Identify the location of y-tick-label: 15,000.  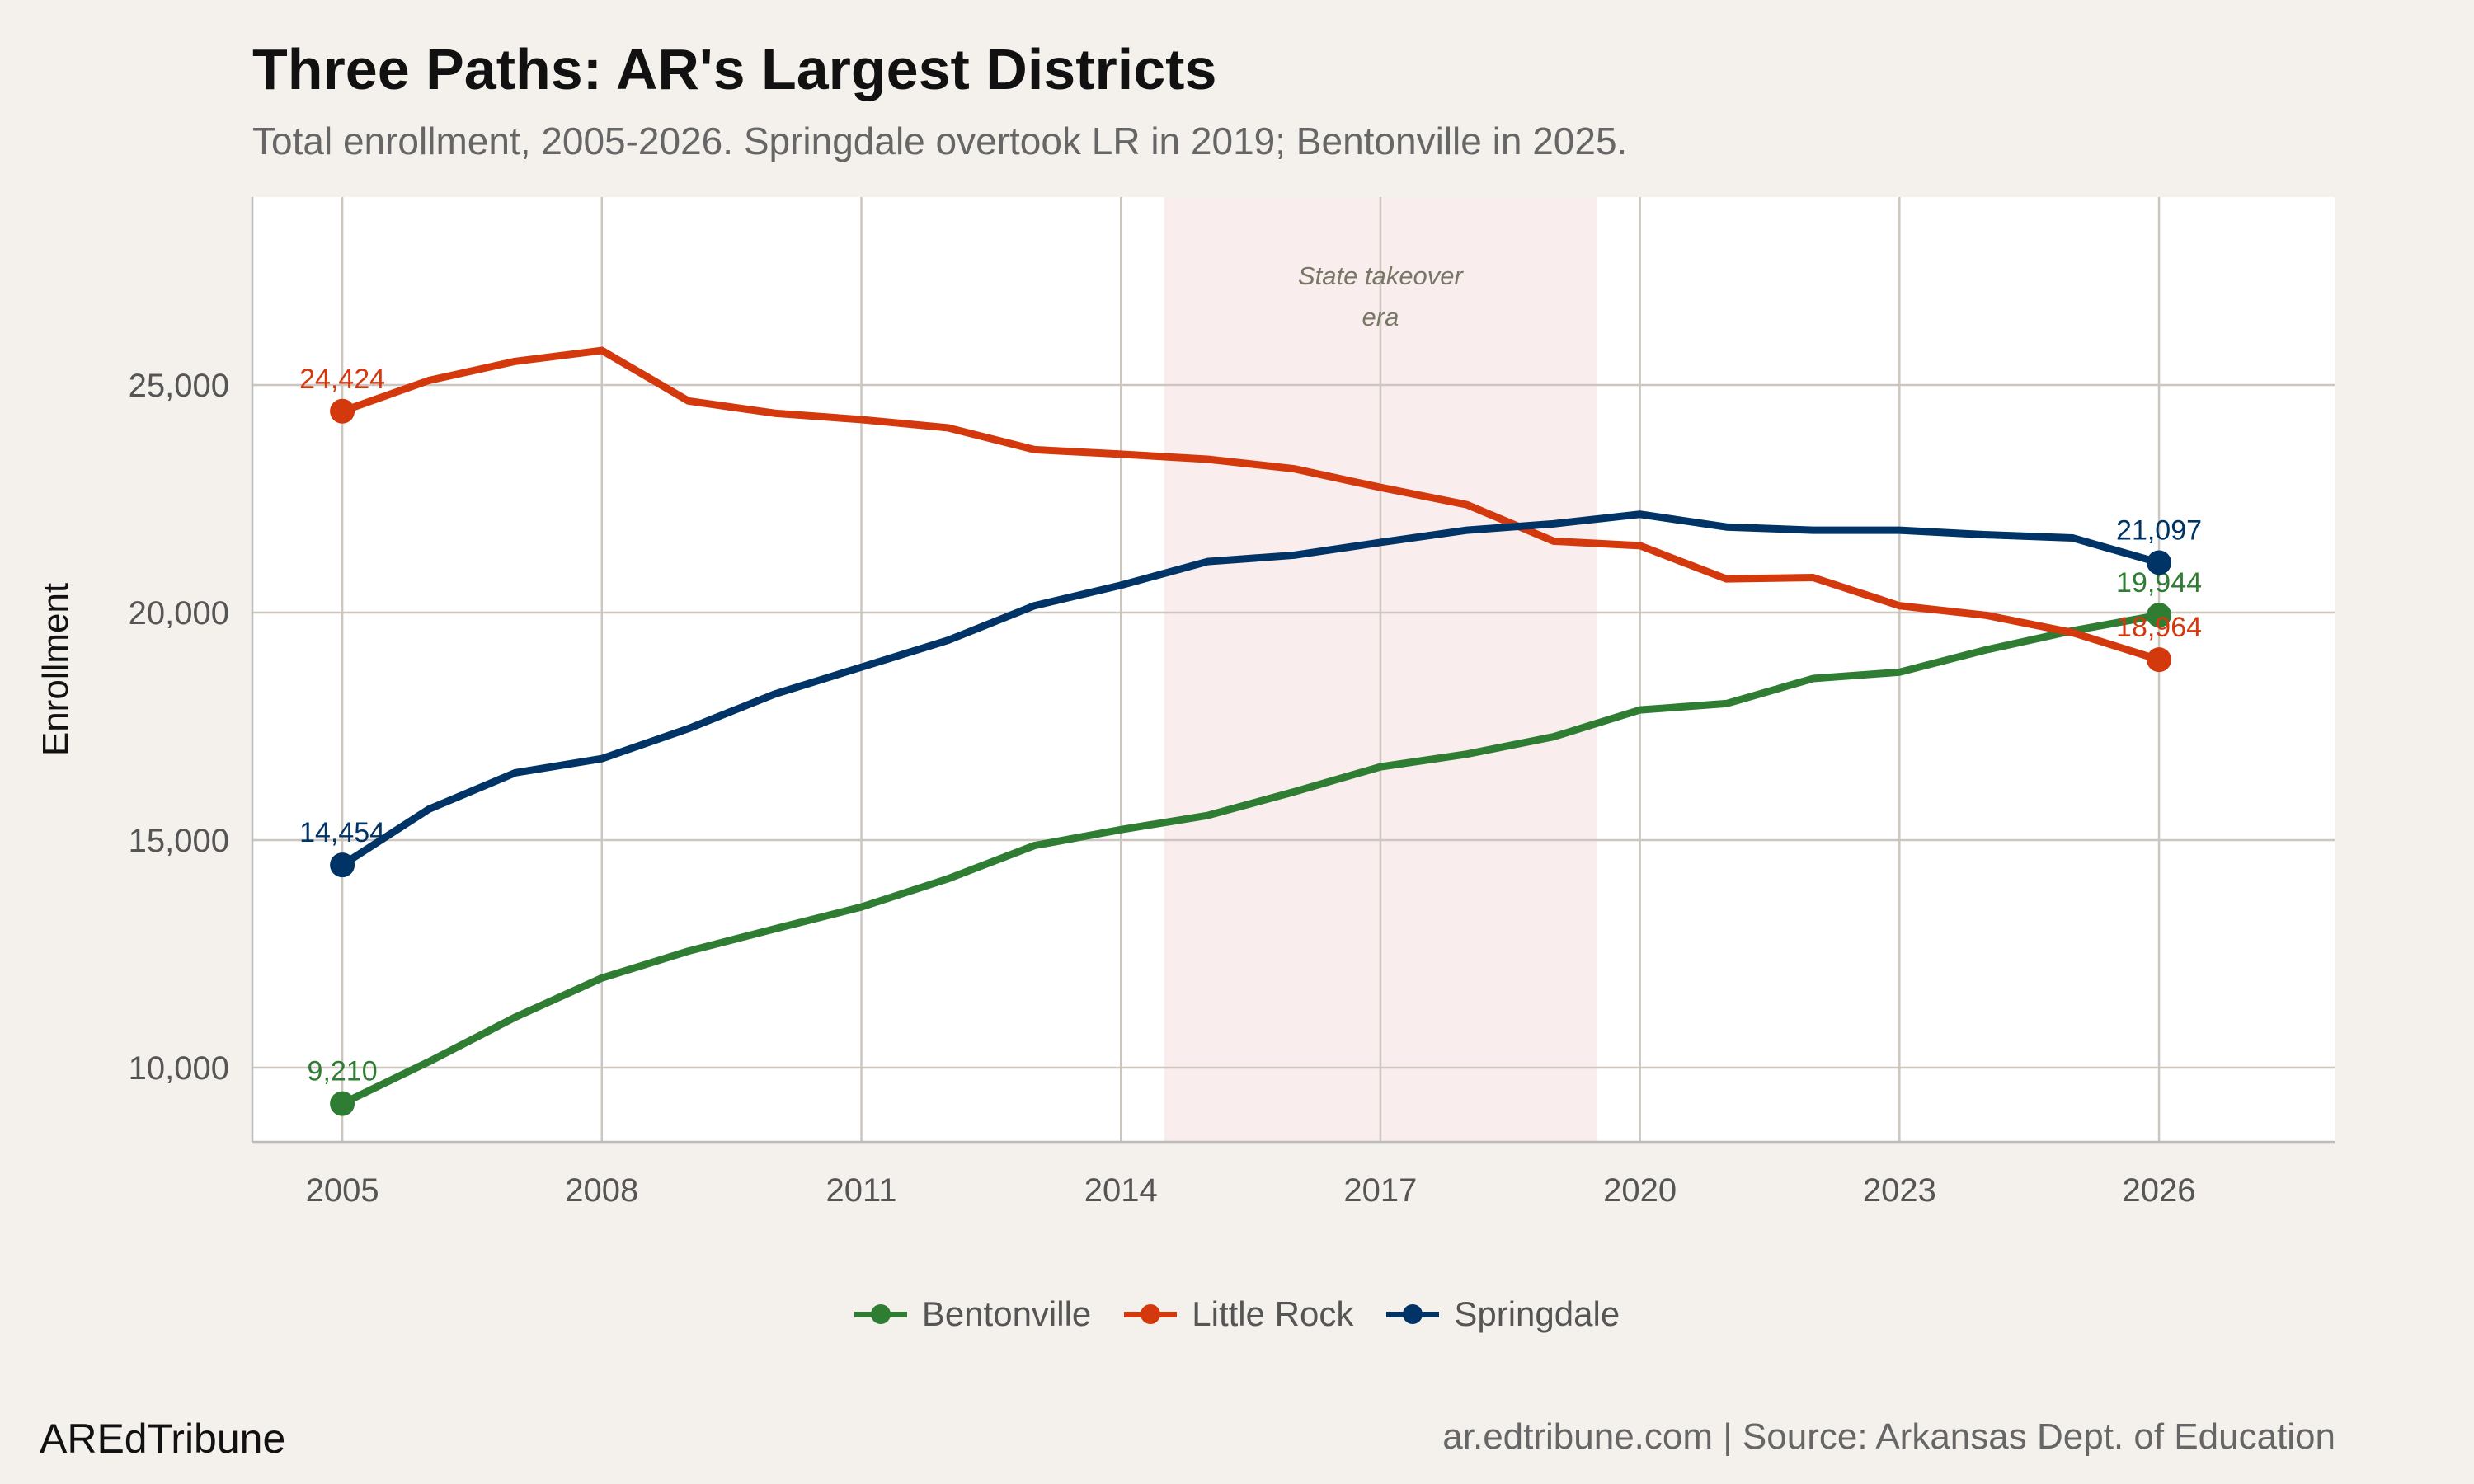
(179, 841).